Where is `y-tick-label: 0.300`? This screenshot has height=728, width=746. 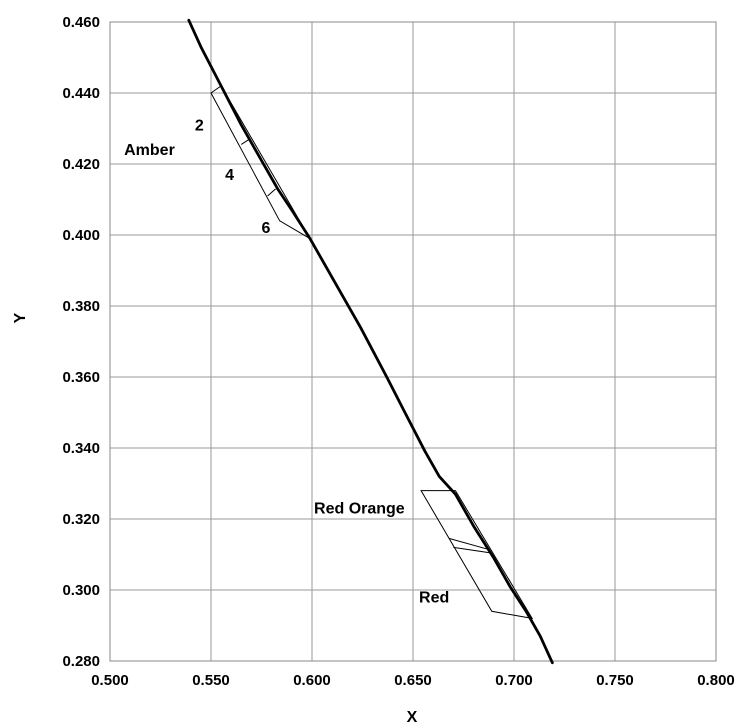 y-tick-label: 0.300 is located at coordinates (81, 590).